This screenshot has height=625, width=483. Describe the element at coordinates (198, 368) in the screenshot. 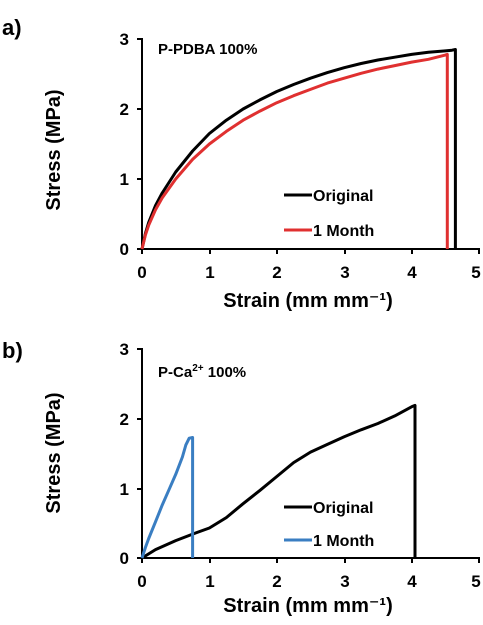

I see `panel-b-annotation-superscript: 2+` at that location.